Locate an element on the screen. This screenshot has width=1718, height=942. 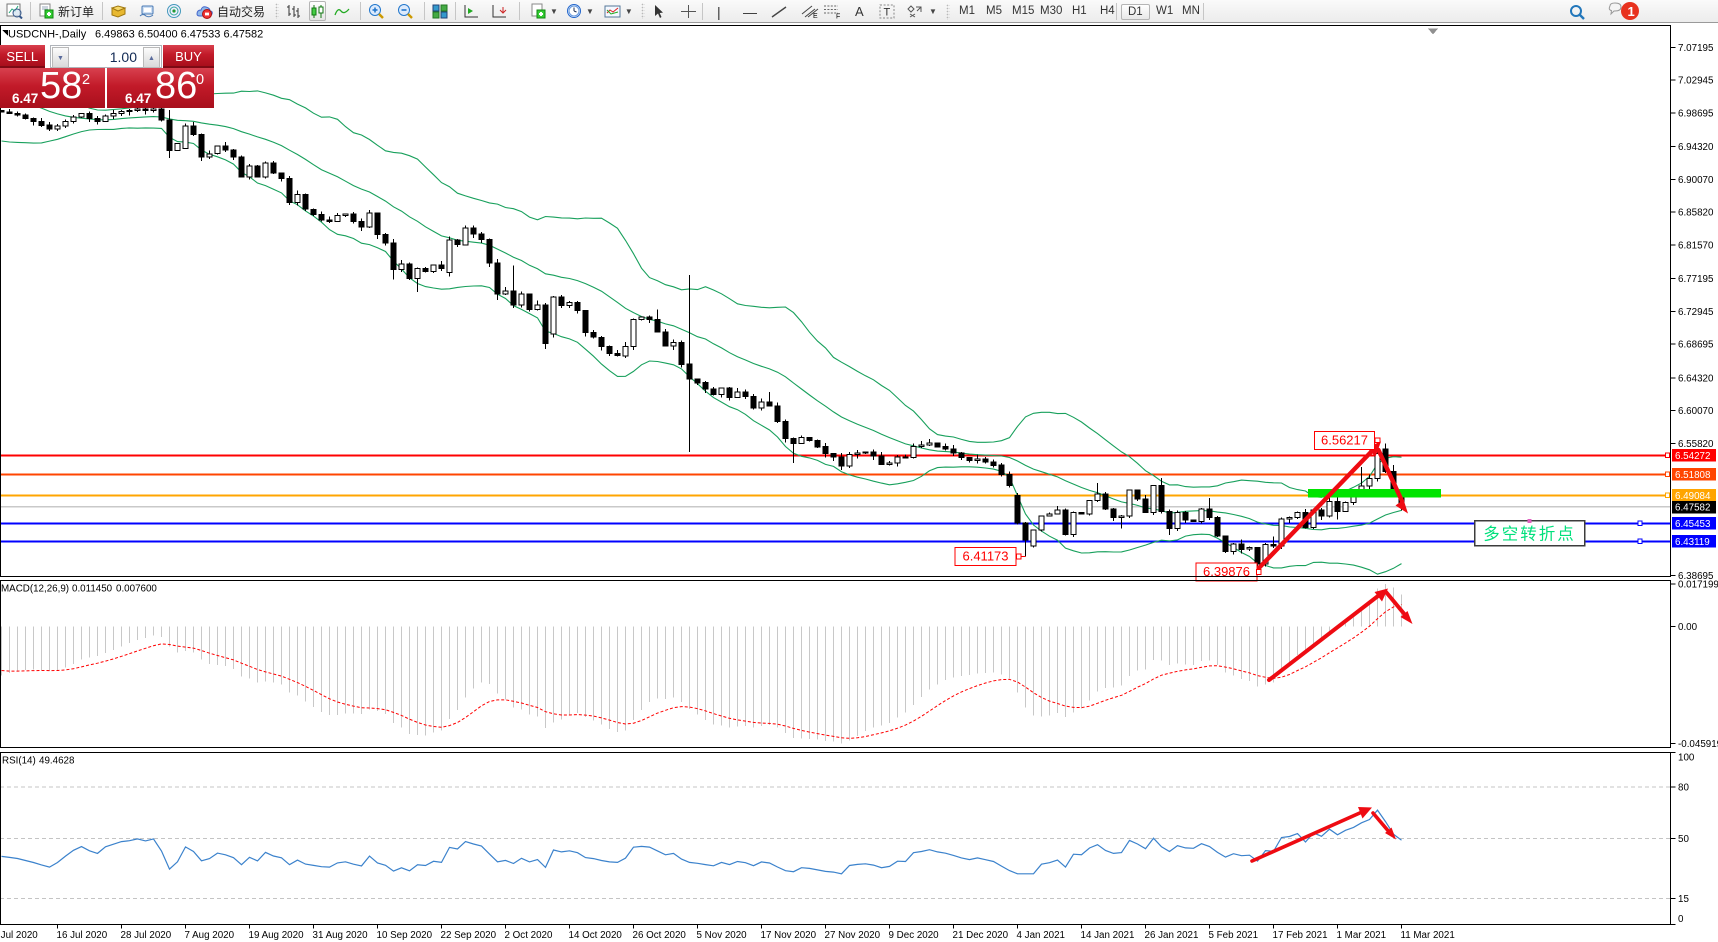
svg-text: 6.55820 is located at coordinates (1696, 444).